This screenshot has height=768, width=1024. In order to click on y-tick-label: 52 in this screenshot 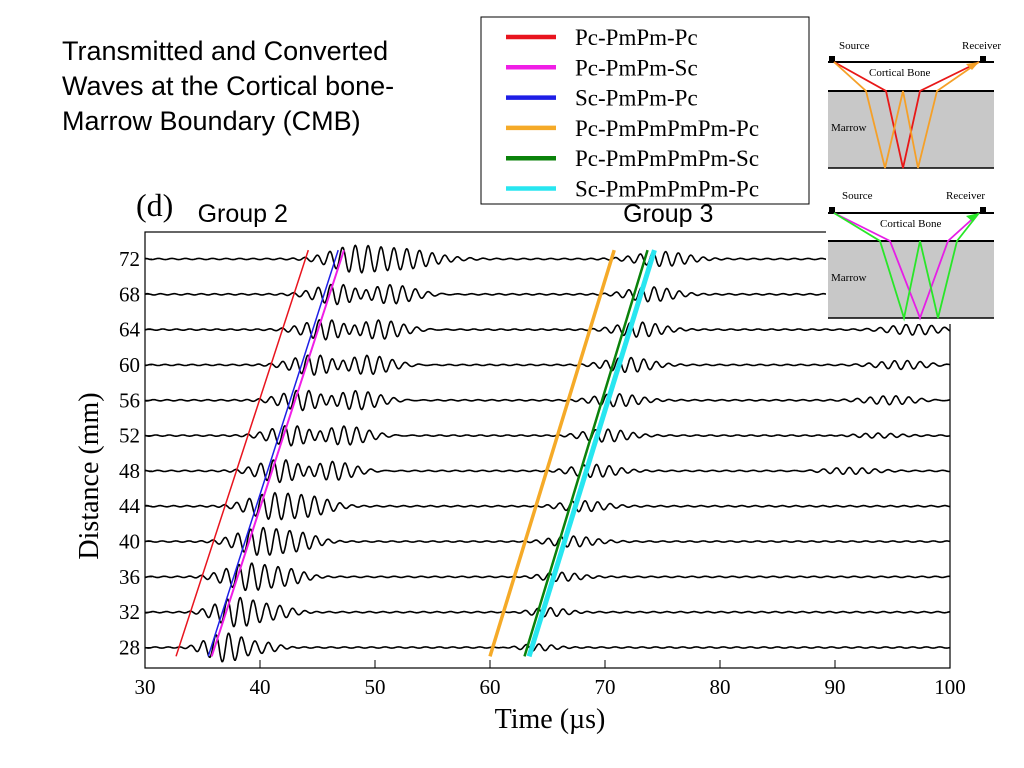, I will do `click(129, 436)`.